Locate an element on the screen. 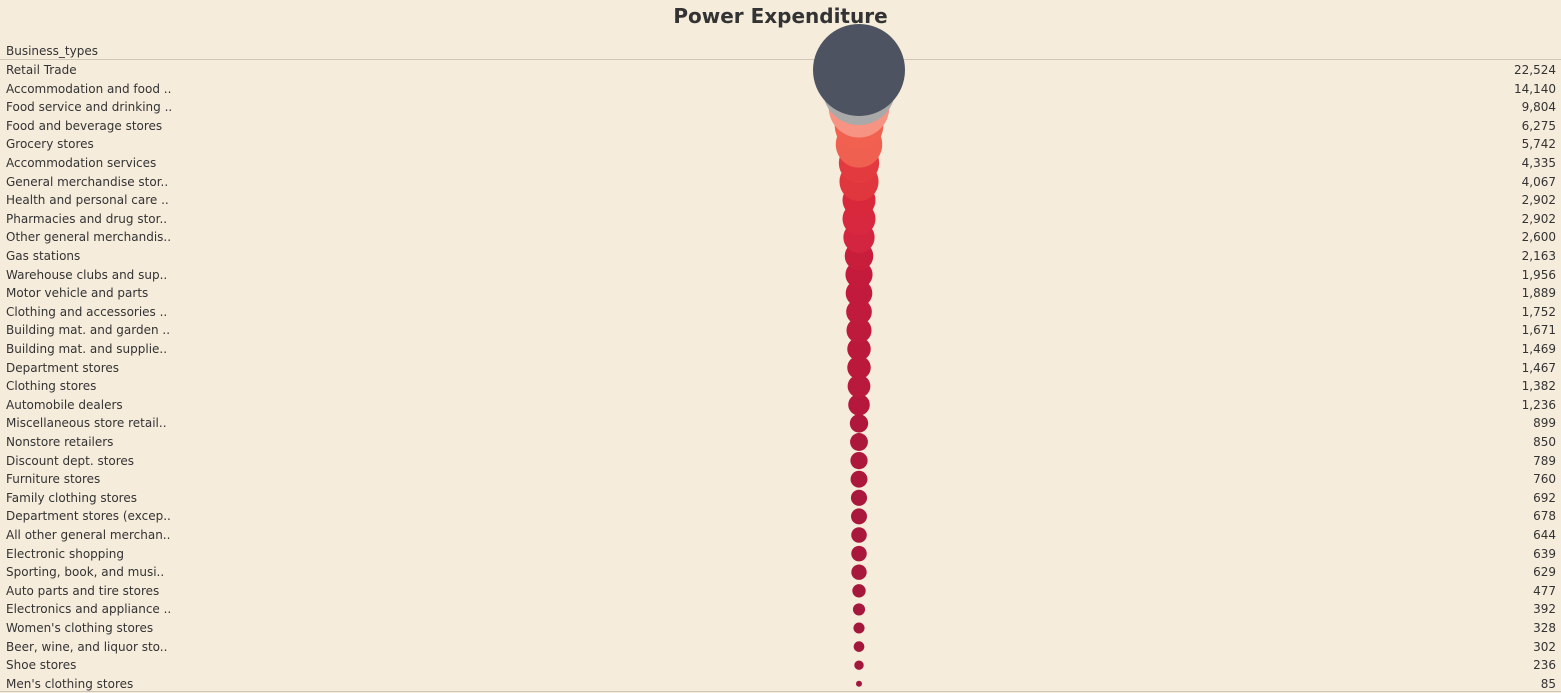  category-label: Warehouse clubs and sup.. is located at coordinates (87, 274).